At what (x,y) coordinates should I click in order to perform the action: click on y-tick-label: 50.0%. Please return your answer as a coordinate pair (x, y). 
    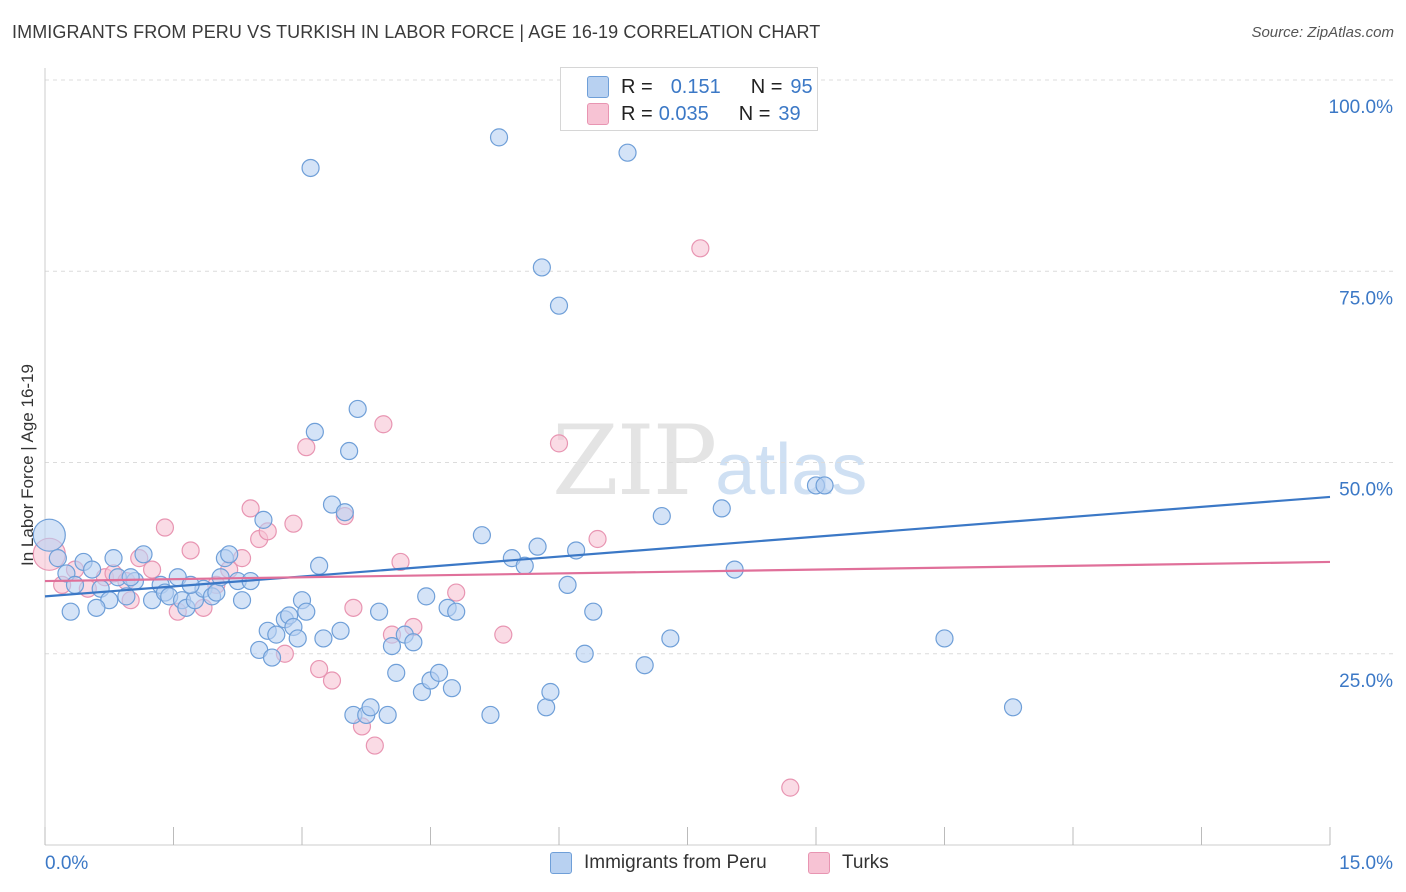
    Looking at the image, I should click on (1366, 490).